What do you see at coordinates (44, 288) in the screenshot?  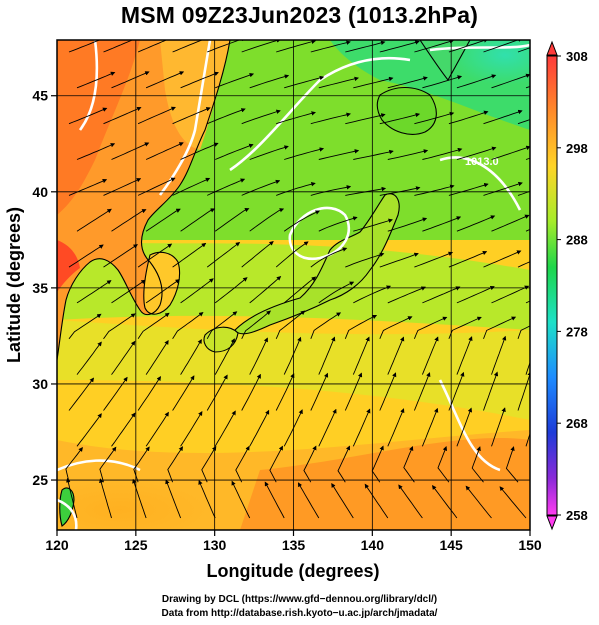 I see `y-axis: 25 30 35 40 45` at bounding box center [44, 288].